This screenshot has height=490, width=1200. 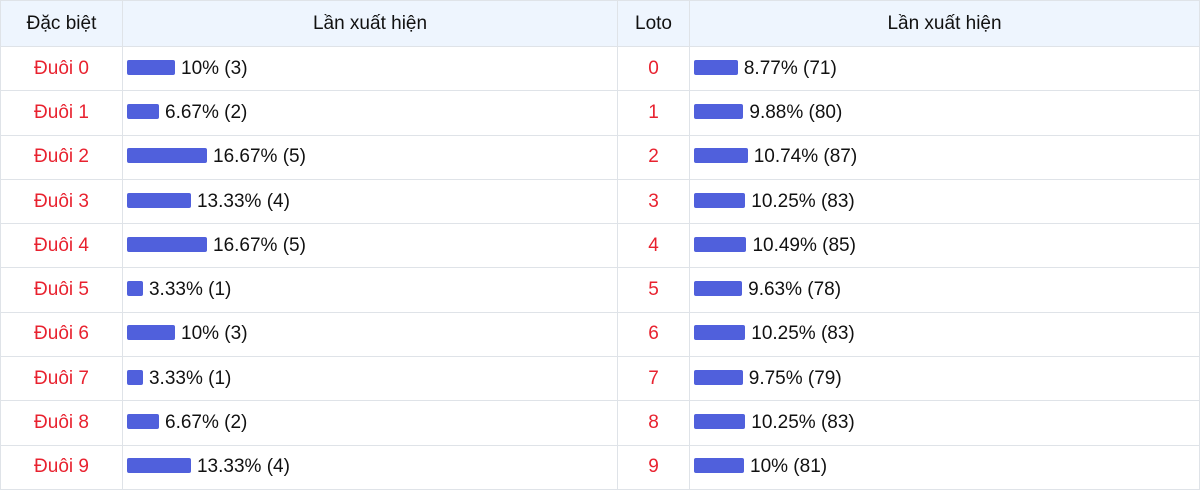 I want to click on loto-label: 2, so click(x=653, y=157).